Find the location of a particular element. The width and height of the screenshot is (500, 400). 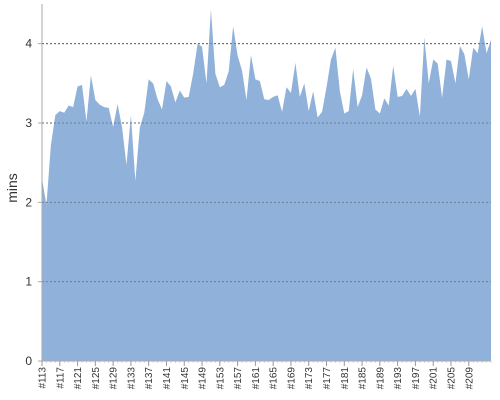

x-tick-label: #197 is located at coordinates (416, 378).